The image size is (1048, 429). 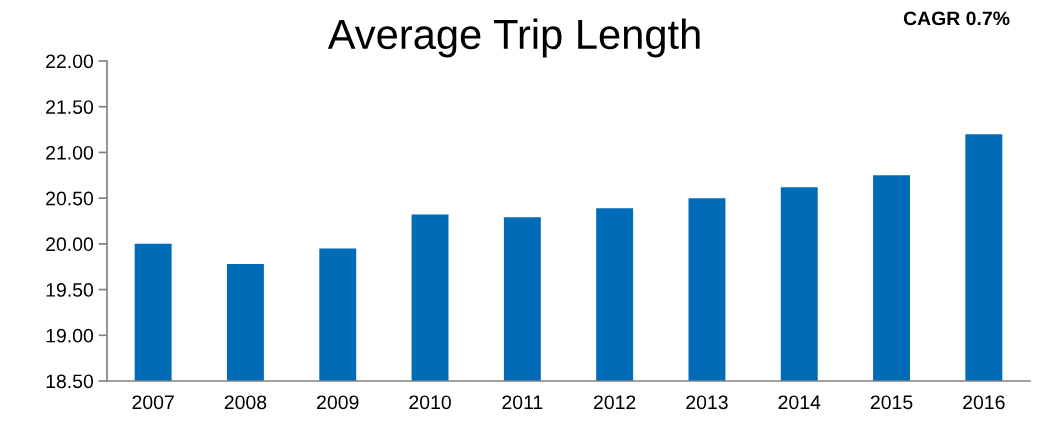 I want to click on y-tick-label: 20.50, so click(x=70, y=198).